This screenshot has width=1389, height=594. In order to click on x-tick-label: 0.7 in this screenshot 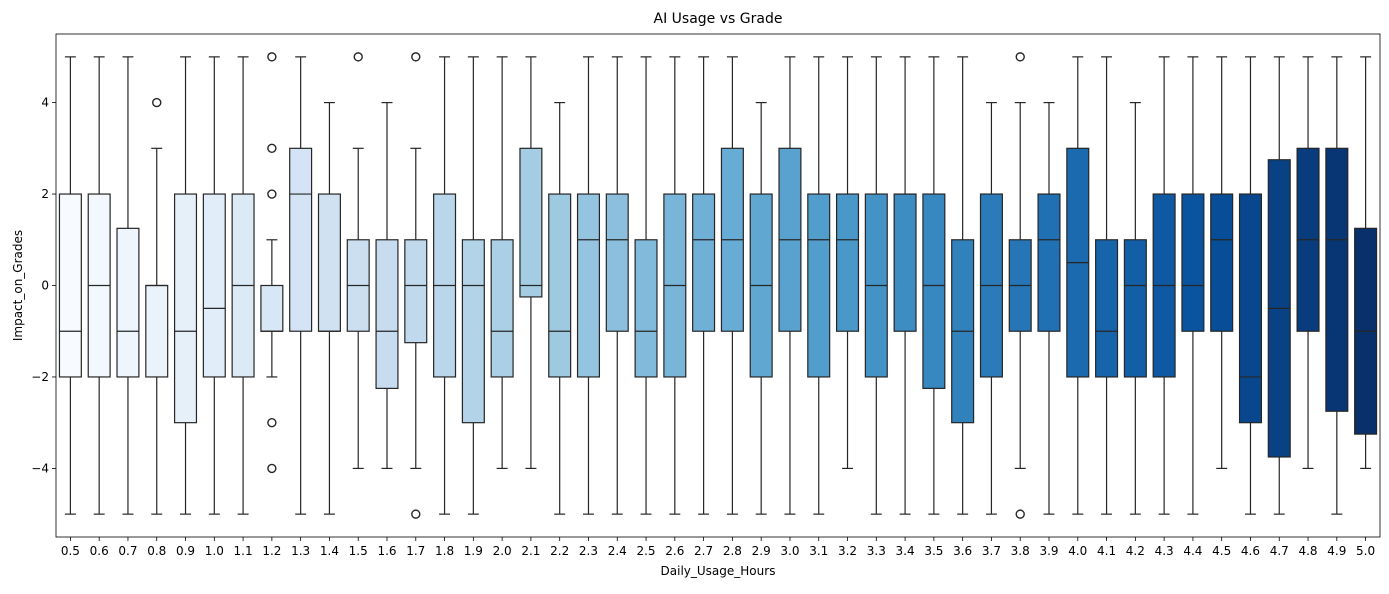, I will do `click(127, 551)`.